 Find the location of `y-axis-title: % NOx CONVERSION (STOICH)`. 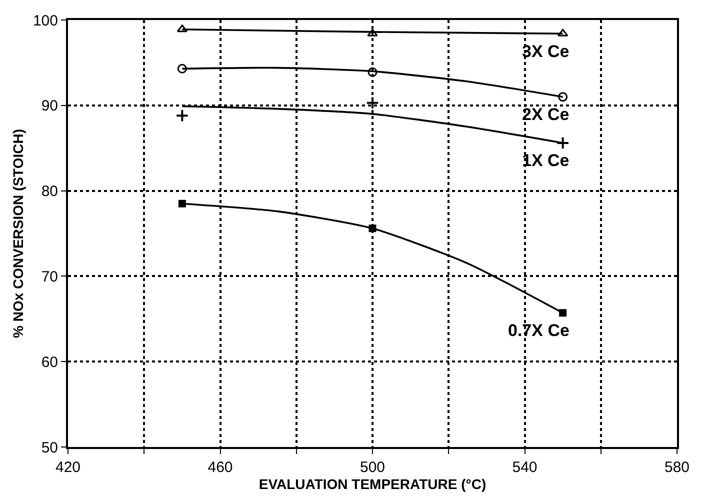

y-axis-title: % NOx CONVERSION (STOICH) is located at coordinates (18, 233).